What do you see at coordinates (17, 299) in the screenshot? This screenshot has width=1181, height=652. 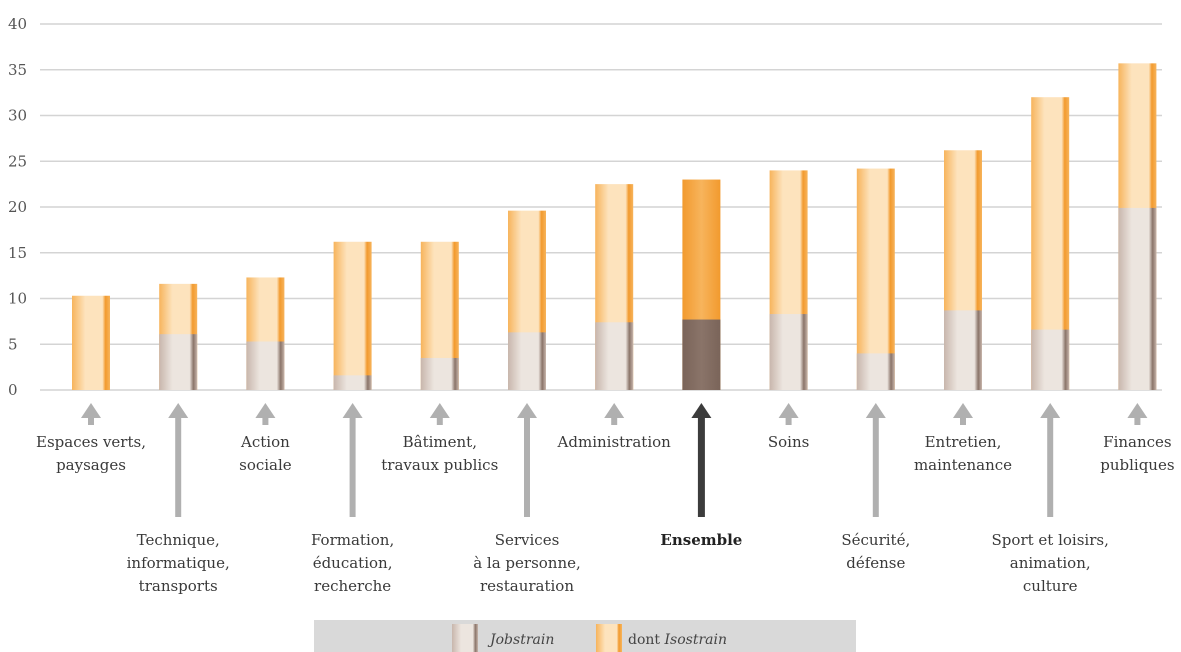 I see `y-tick-label: 10` at bounding box center [17, 299].